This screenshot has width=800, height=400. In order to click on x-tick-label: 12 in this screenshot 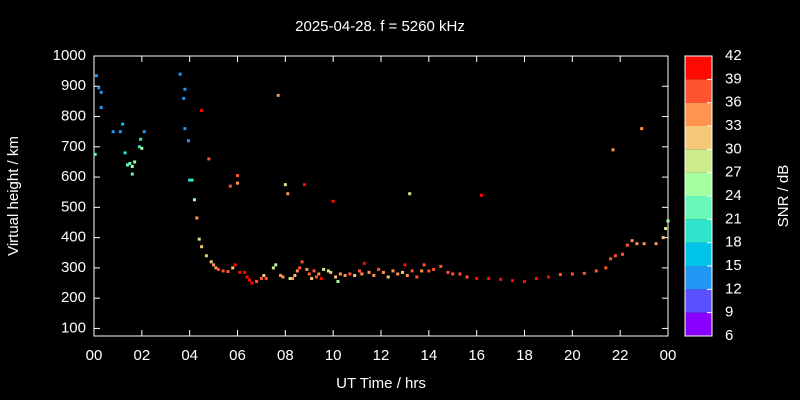, I will do `click(381, 355)`.